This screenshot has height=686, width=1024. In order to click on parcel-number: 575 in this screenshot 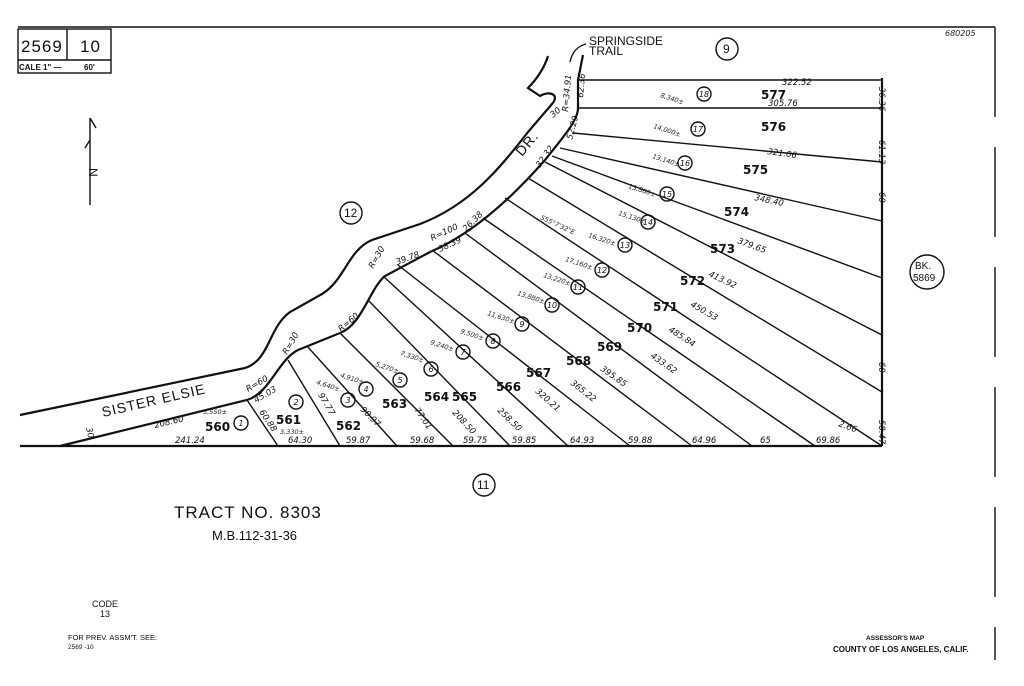, I will do `click(755, 170)`.